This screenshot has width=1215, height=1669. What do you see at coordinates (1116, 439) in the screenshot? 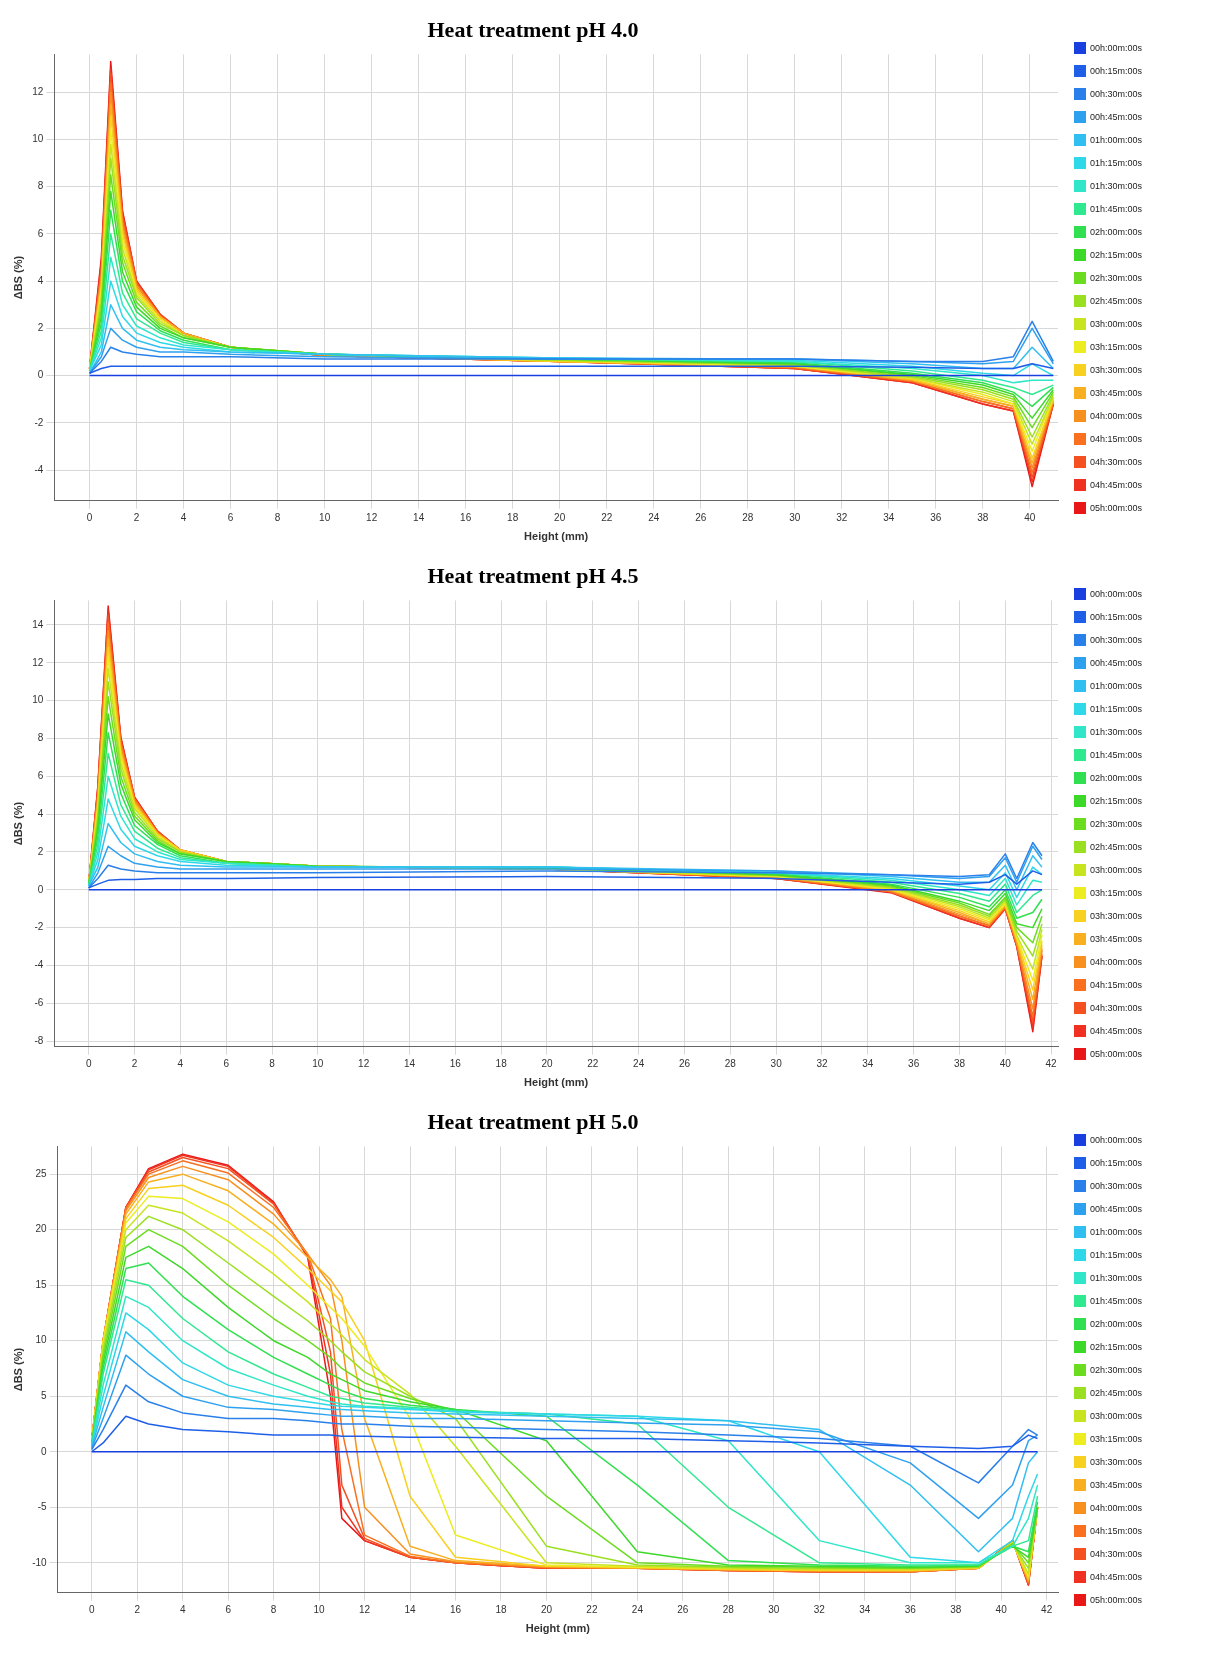
I see `legend-label: 04h:15m:00s` at bounding box center [1116, 439].